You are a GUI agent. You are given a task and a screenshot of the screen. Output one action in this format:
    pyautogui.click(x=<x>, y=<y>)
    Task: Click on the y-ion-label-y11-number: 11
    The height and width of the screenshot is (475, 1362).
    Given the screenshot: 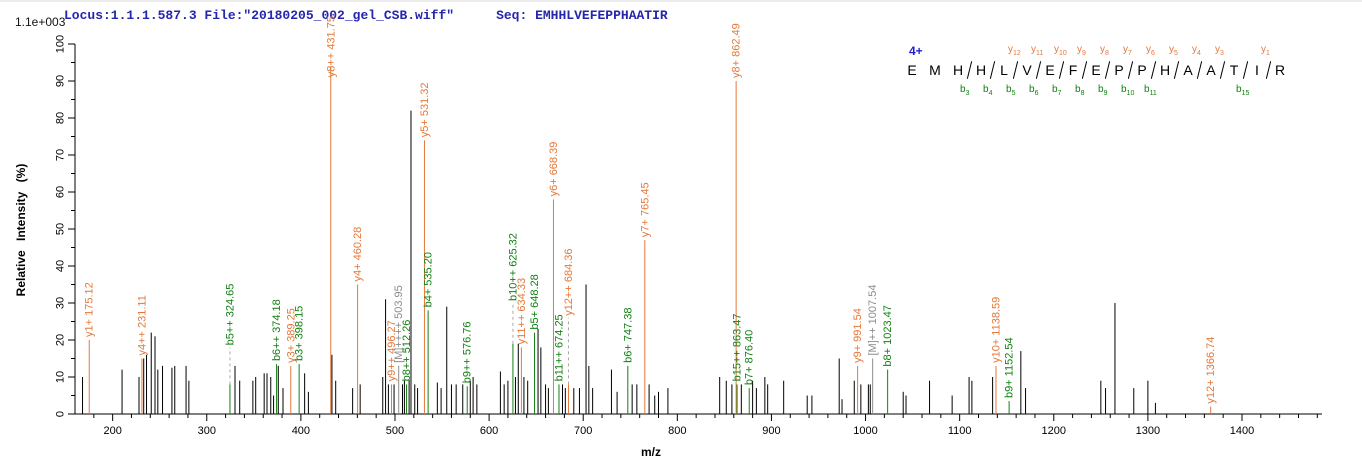 What is the action you would take?
    pyautogui.click(x=1040, y=53)
    